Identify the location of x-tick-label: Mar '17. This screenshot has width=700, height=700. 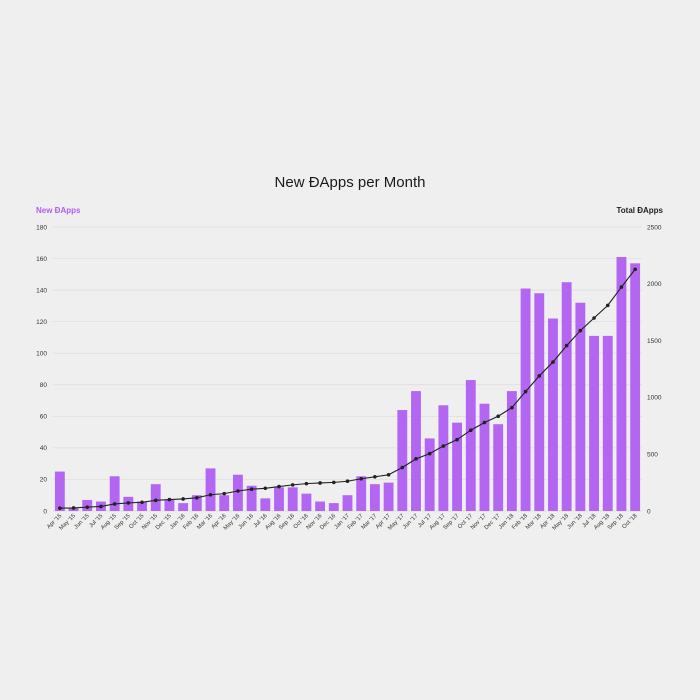
(370, 522).